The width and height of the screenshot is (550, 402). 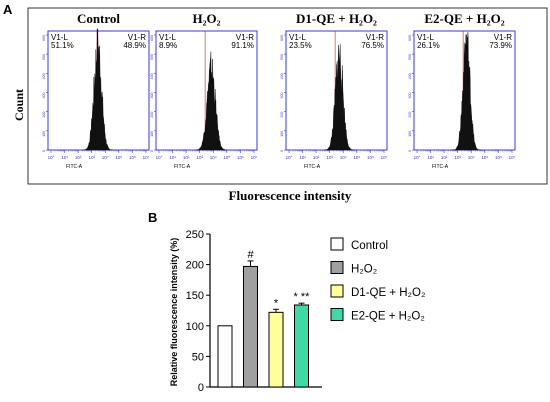 What do you see at coordinates (388, 317) in the screenshot?
I see `legend-label: E2-QE + H₂O₂` at bounding box center [388, 317].